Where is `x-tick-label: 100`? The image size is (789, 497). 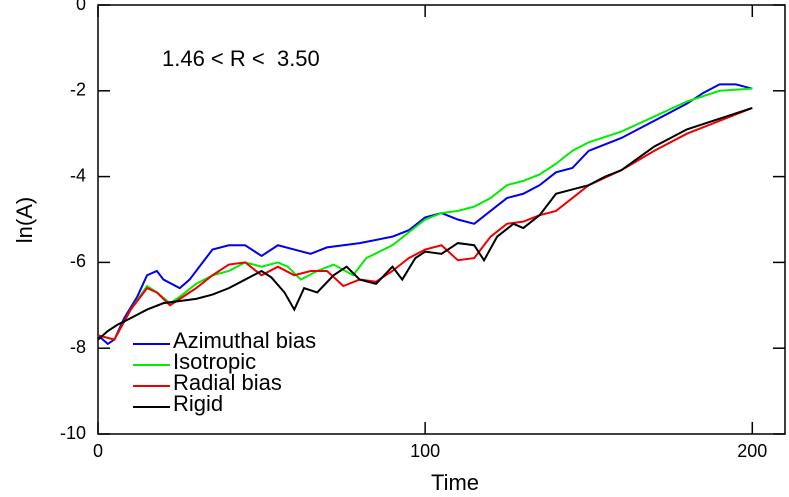
x-tick-label: 100 is located at coordinates (425, 451).